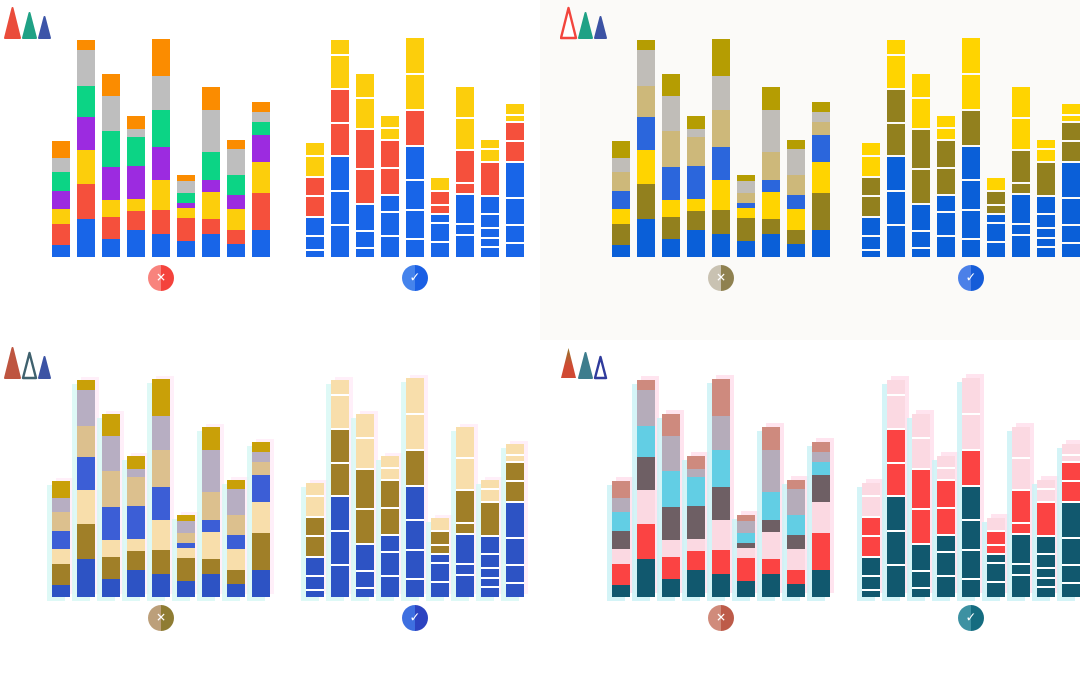  What do you see at coordinates (600, 27) in the screenshot?
I see `s-cone-icon` at bounding box center [600, 27].